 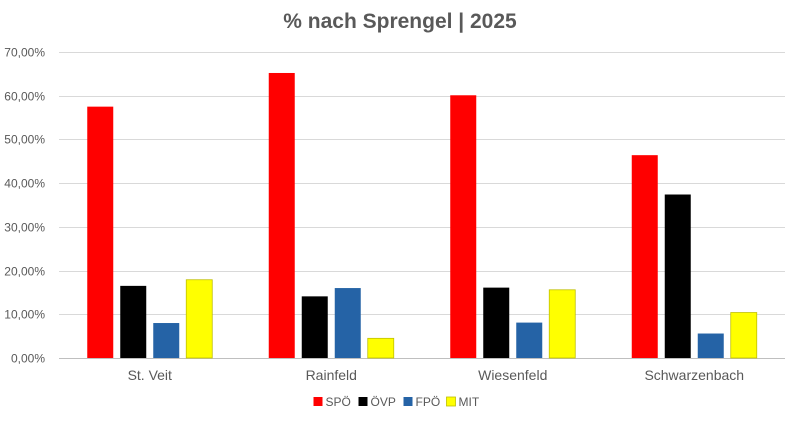 I want to click on bar-övp-2, so click(x=496, y=322).